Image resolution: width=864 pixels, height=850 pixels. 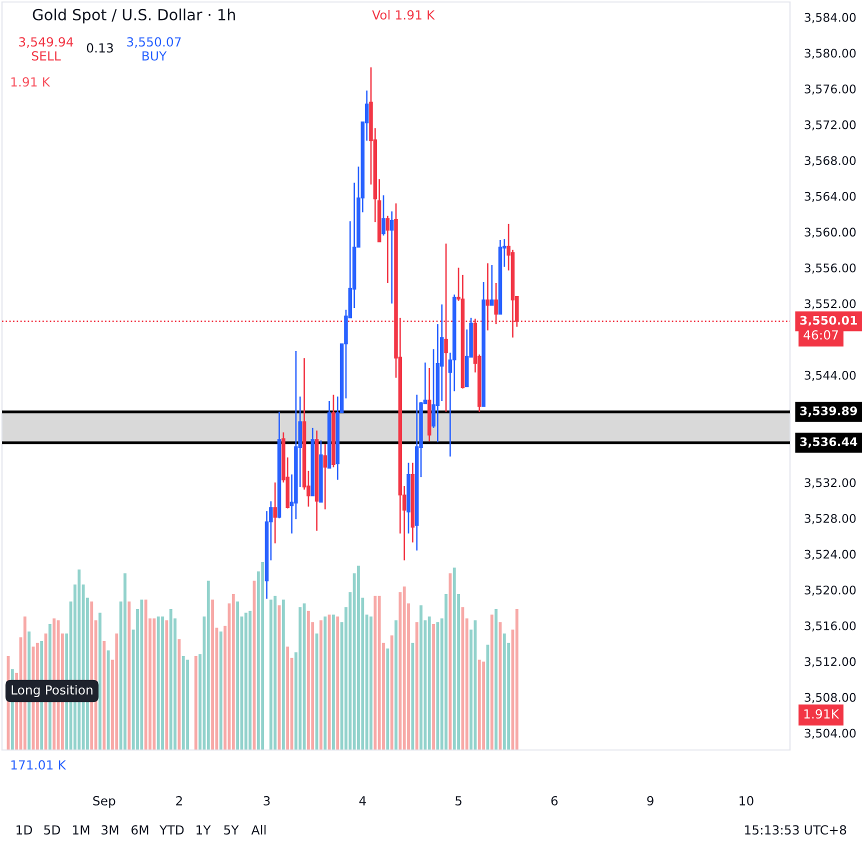 What do you see at coordinates (46, 56) in the screenshot?
I see `annotation: SELL` at bounding box center [46, 56].